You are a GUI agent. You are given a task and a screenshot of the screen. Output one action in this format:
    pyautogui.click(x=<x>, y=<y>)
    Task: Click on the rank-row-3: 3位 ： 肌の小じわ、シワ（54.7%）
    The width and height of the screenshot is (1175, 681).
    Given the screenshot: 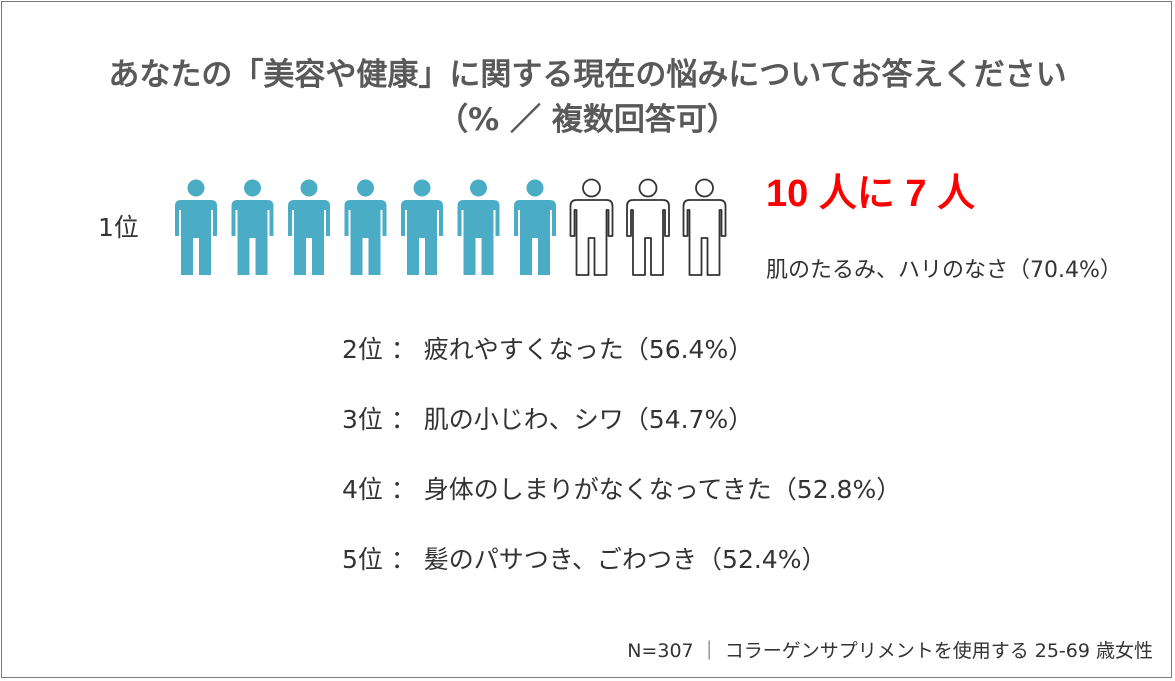 What is the action you would take?
    pyautogui.click(x=548, y=419)
    